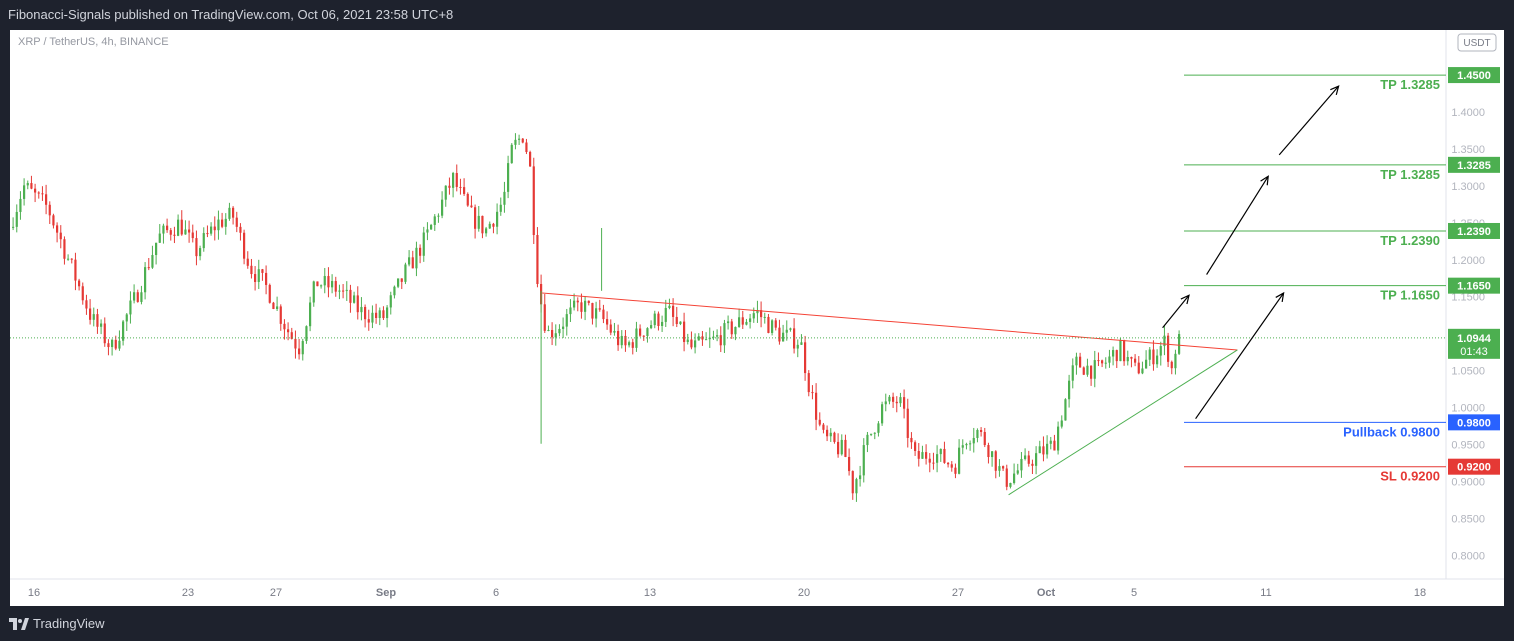 Image resolution: width=1514 pixels, height=641 pixels. What do you see at coordinates (188, 593) in the screenshot?
I see `x-tick-label: 23` at bounding box center [188, 593].